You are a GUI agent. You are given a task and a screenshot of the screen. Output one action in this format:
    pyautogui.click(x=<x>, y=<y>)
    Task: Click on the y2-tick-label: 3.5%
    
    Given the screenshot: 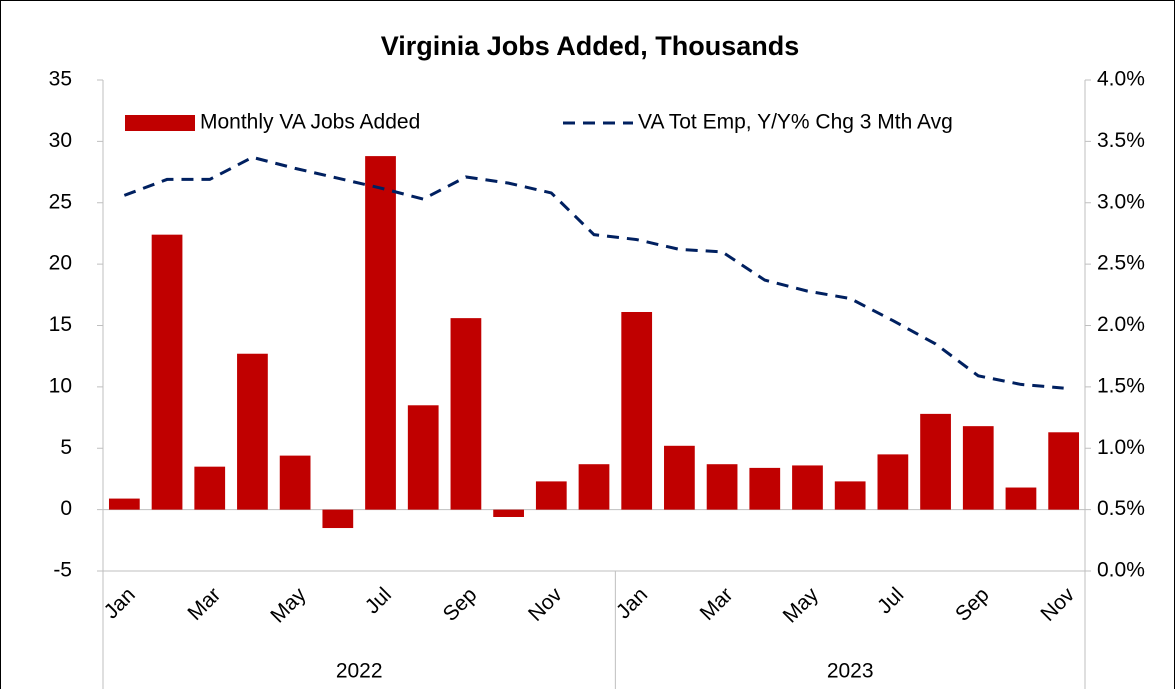 What is the action you would take?
    pyautogui.click(x=1121, y=140)
    